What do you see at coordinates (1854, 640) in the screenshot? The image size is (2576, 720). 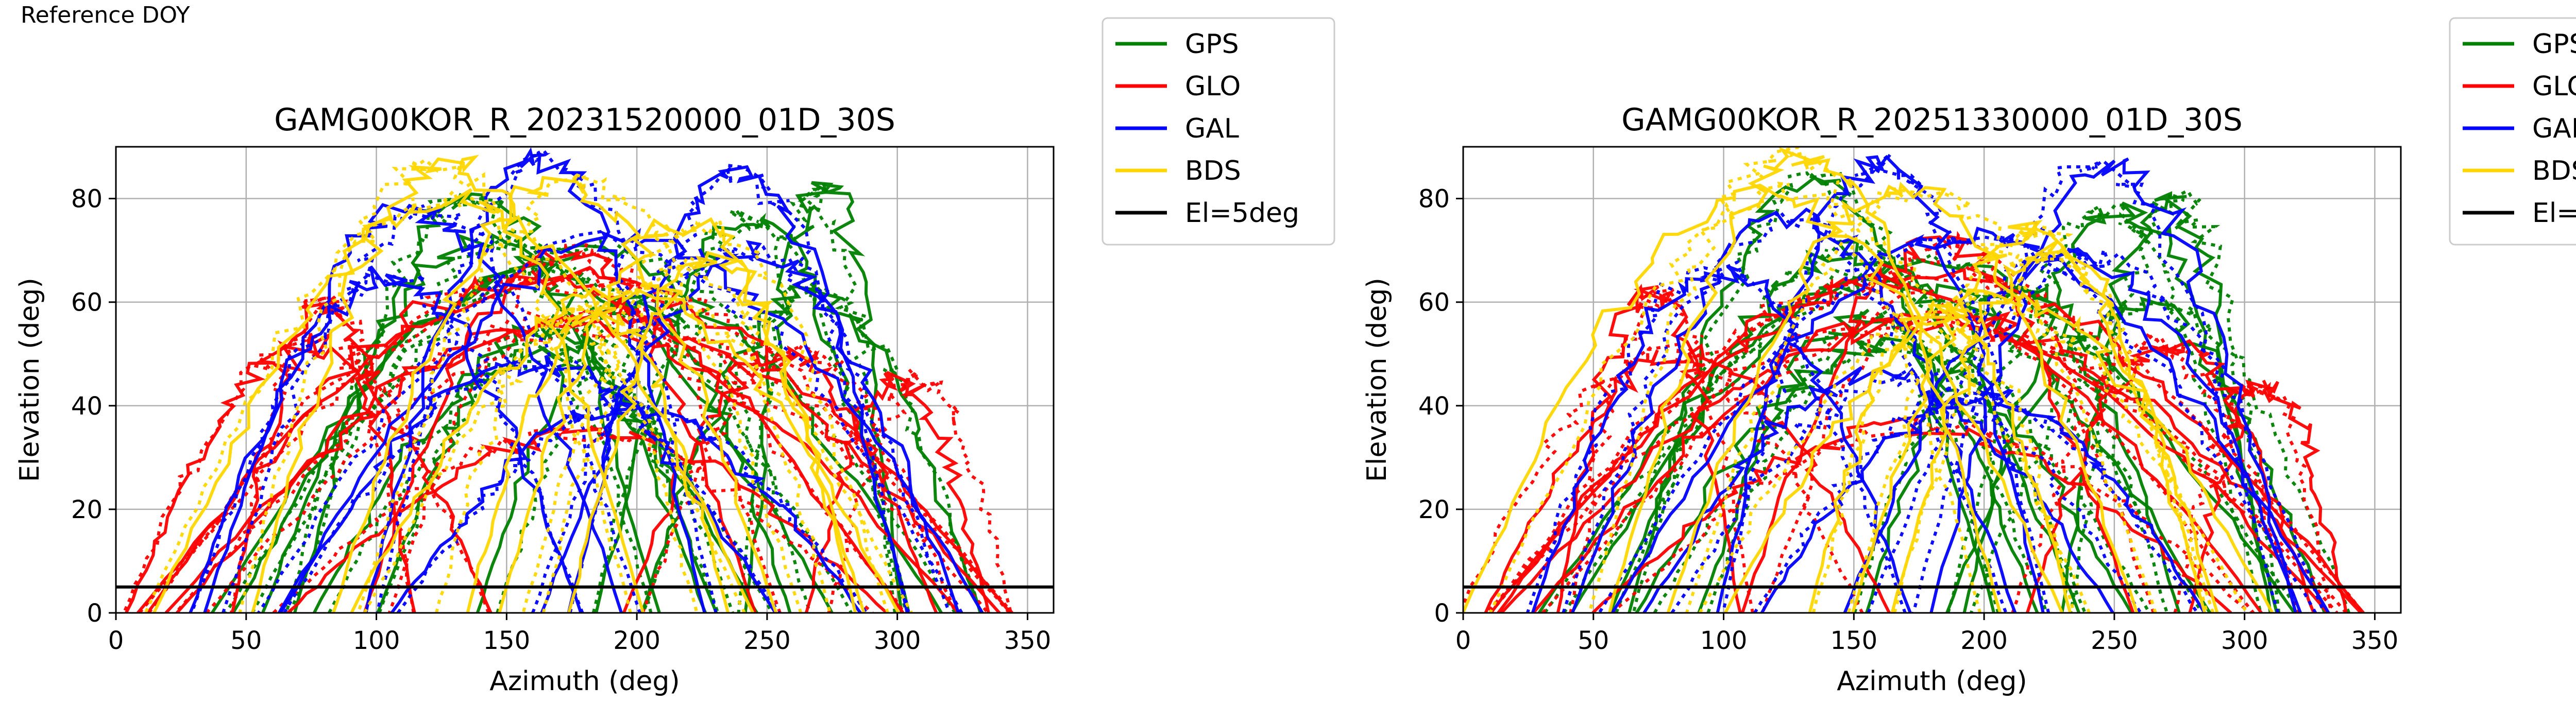 I see `x-tick-label: 150` at bounding box center [1854, 640].